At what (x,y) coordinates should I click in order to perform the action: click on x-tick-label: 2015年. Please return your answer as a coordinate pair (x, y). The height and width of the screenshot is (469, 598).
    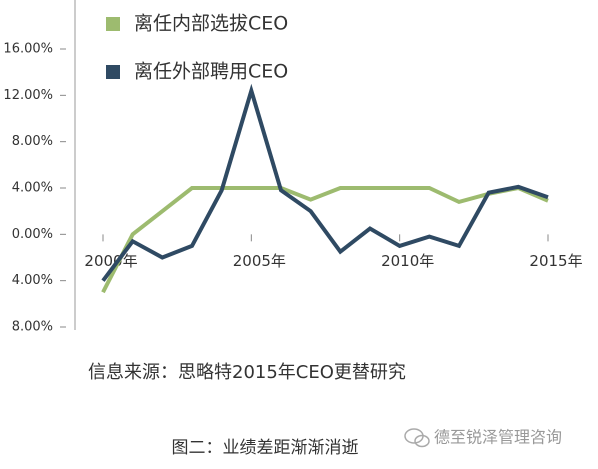
    Looking at the image, I should click on (555, 261).